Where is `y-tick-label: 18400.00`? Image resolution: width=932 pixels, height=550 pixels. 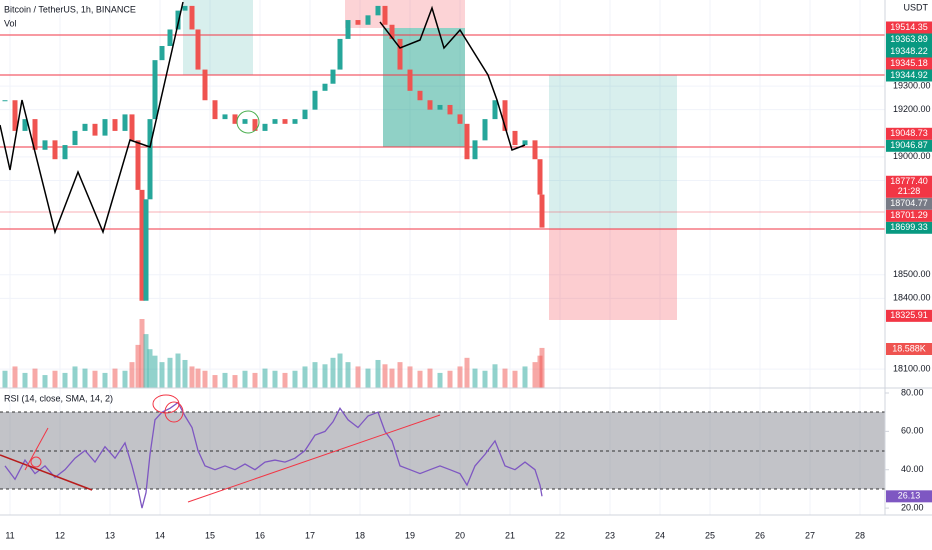 y-tick-label: 18400.00 is located at coordinates (912, 298).